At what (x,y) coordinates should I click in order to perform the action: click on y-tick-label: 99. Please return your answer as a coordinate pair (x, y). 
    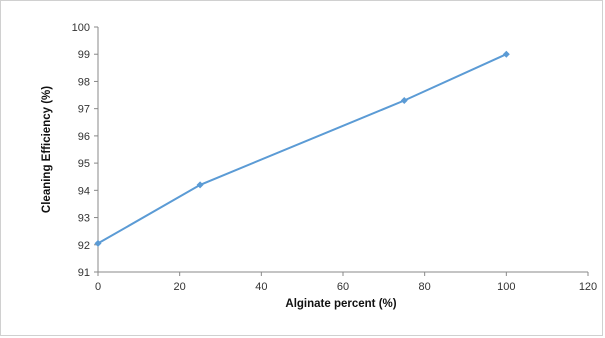
    Looking at the image, I should click on (84, 55).